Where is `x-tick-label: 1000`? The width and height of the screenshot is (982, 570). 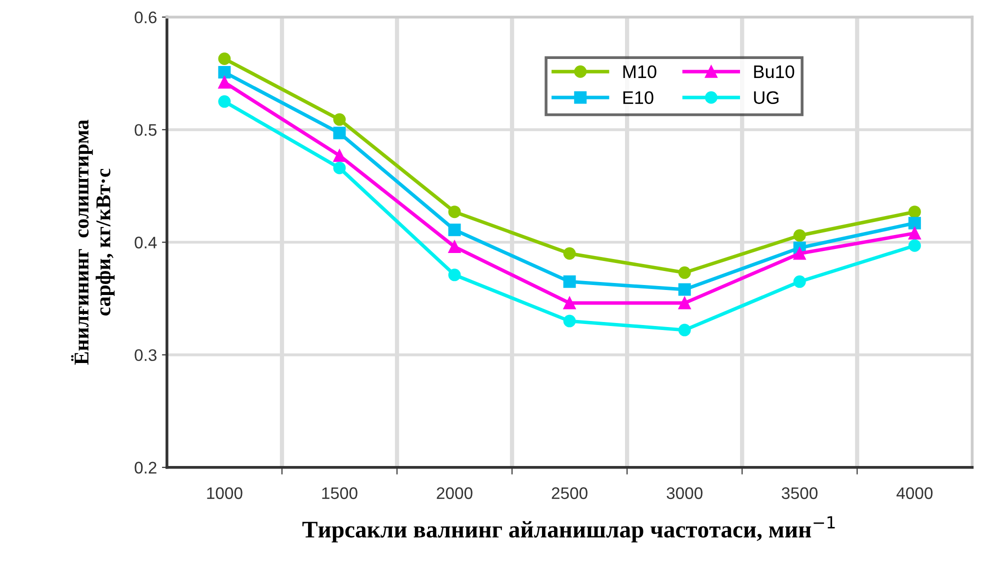 x-tick-label: 1000 is located at coordinates (224, 493).